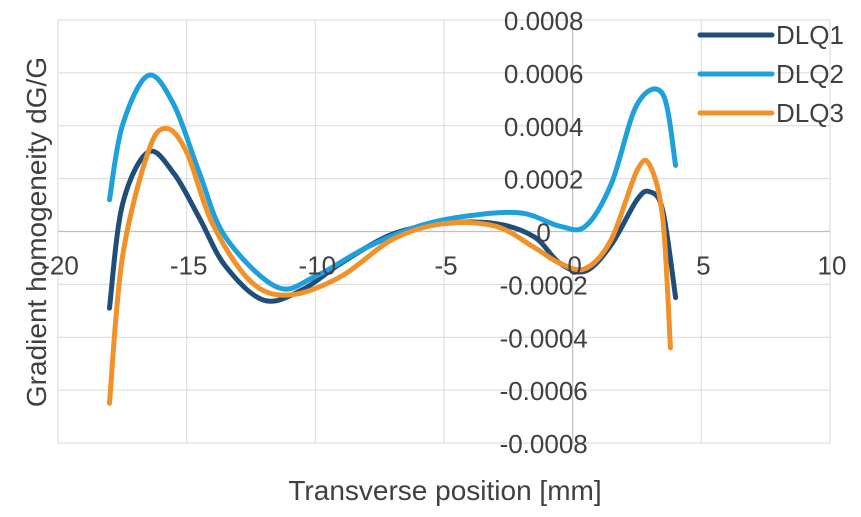  I want to click on x-tick-label: 0, so click(574, 266).